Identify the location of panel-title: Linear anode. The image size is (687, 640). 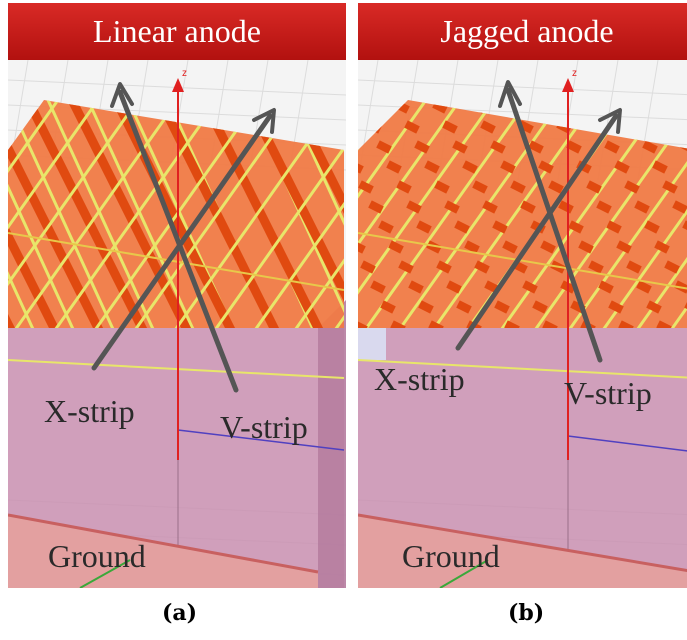
(177, 31).